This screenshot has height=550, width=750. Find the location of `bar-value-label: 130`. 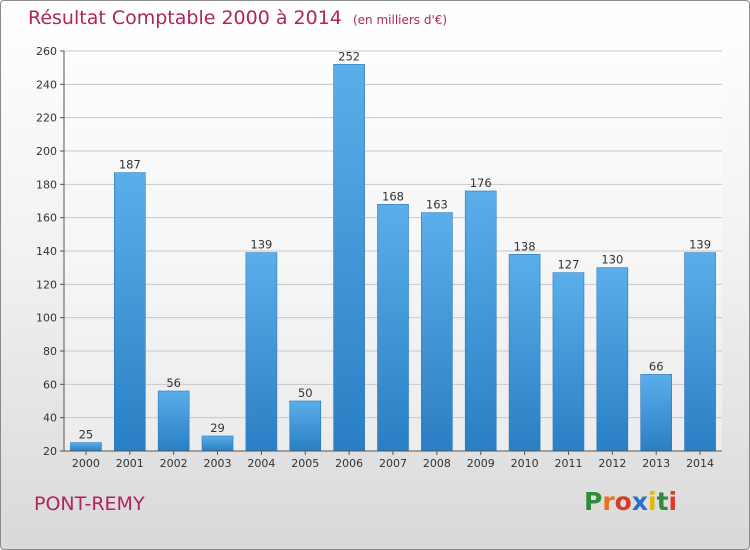

bar-value-label: 130 is located at coordinates (612, 260).